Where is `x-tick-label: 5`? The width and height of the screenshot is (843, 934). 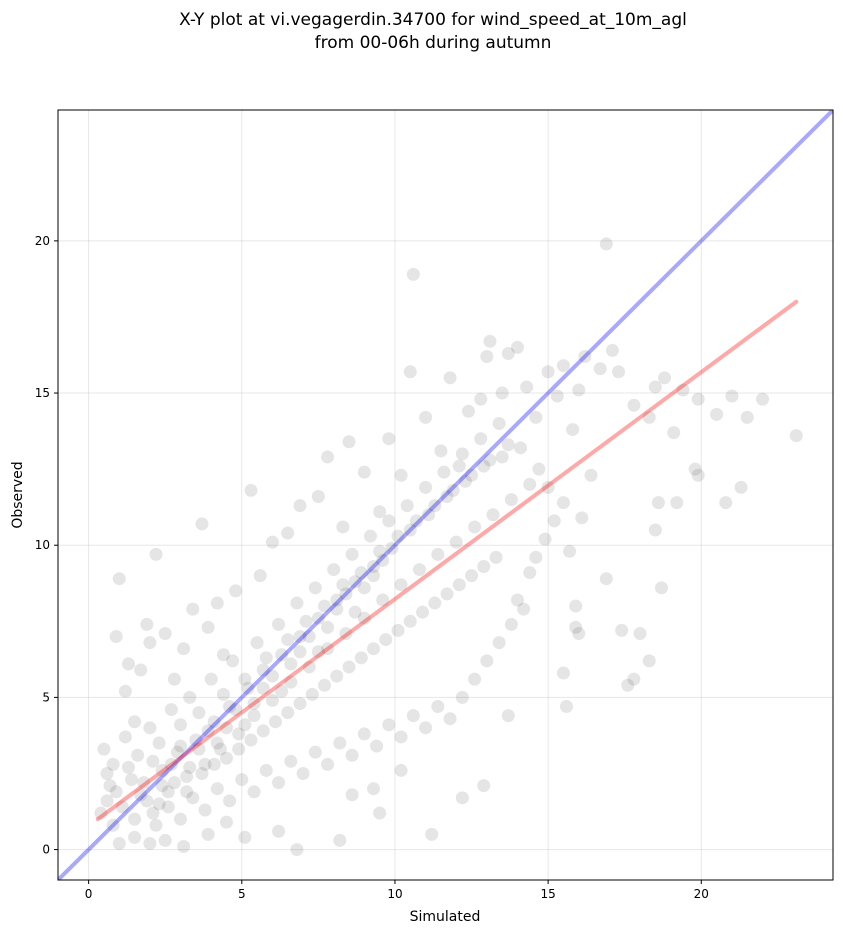
x-tick-label: 5 is located at coordinates (242, 894).